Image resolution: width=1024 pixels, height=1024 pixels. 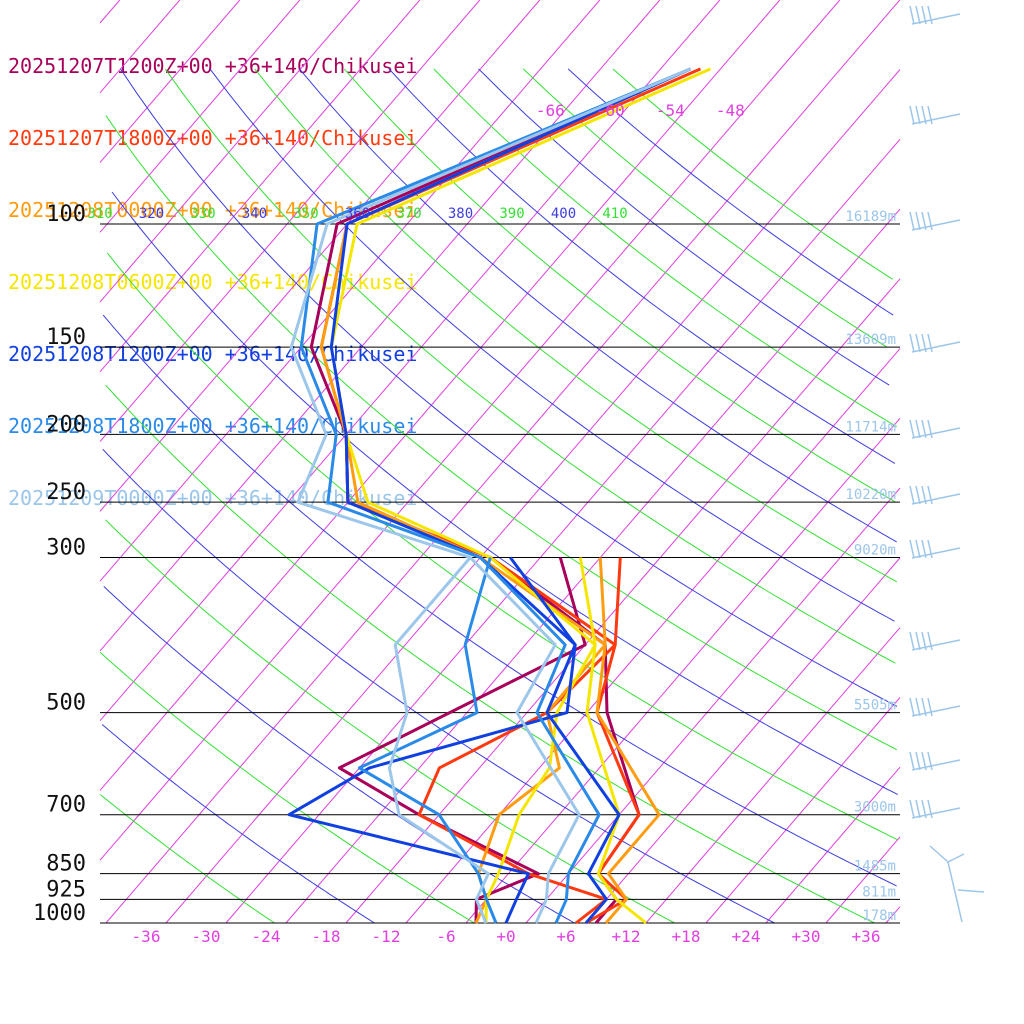 I want to click on height-label: 1485m, so click(x=875, y=867).